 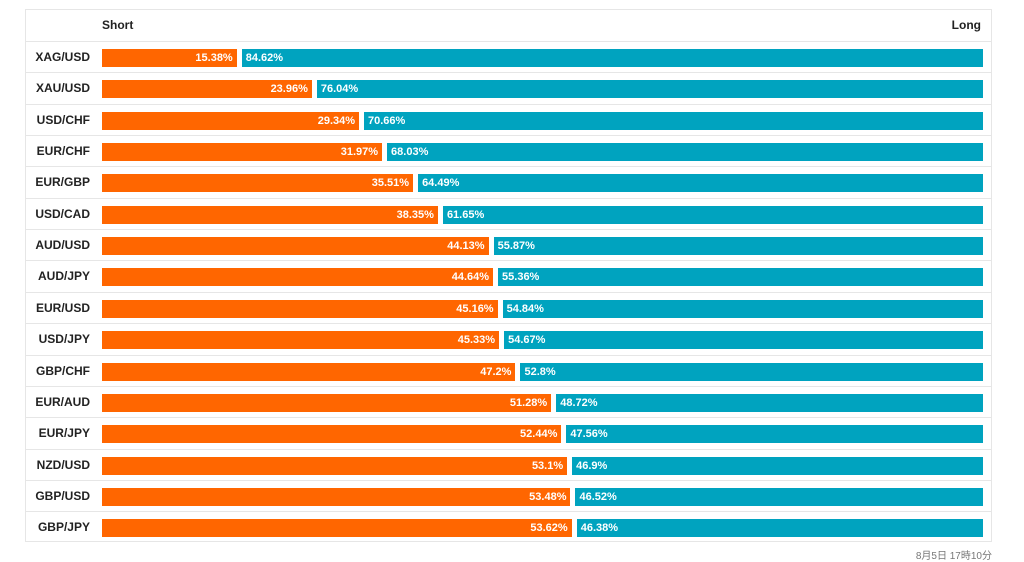 I want to click on short-bar: 23.96%, so click(x=207, y=89).